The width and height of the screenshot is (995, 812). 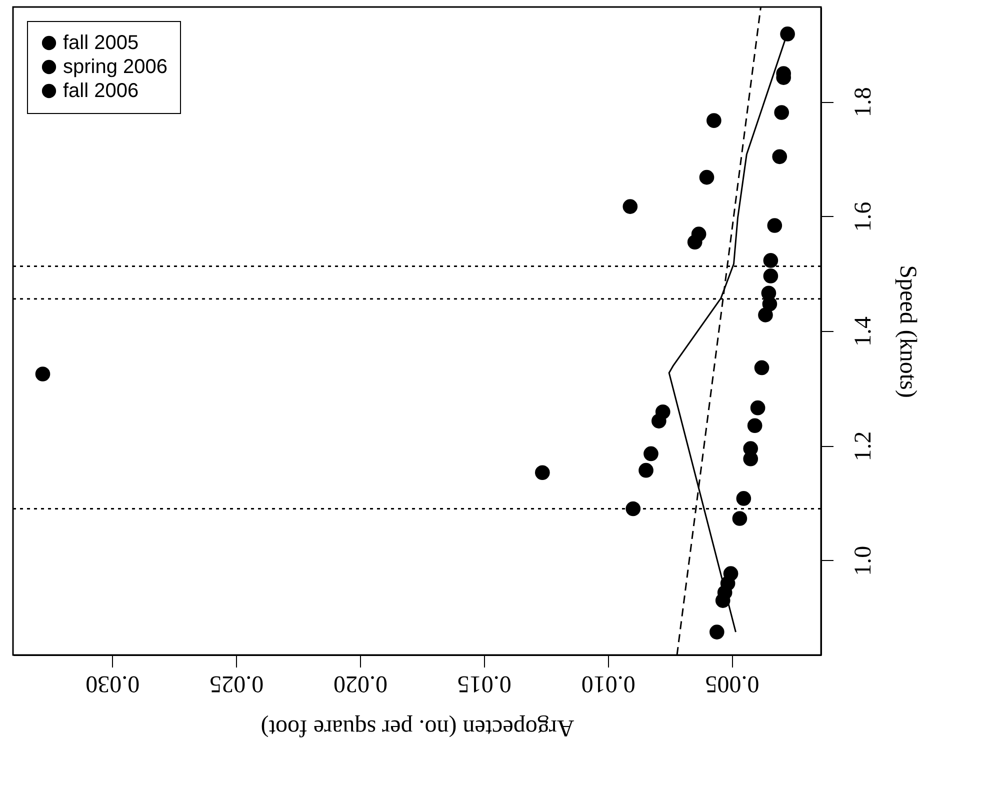 I want to click on y-tick-label: 1.8, so click(x=863, y=102).